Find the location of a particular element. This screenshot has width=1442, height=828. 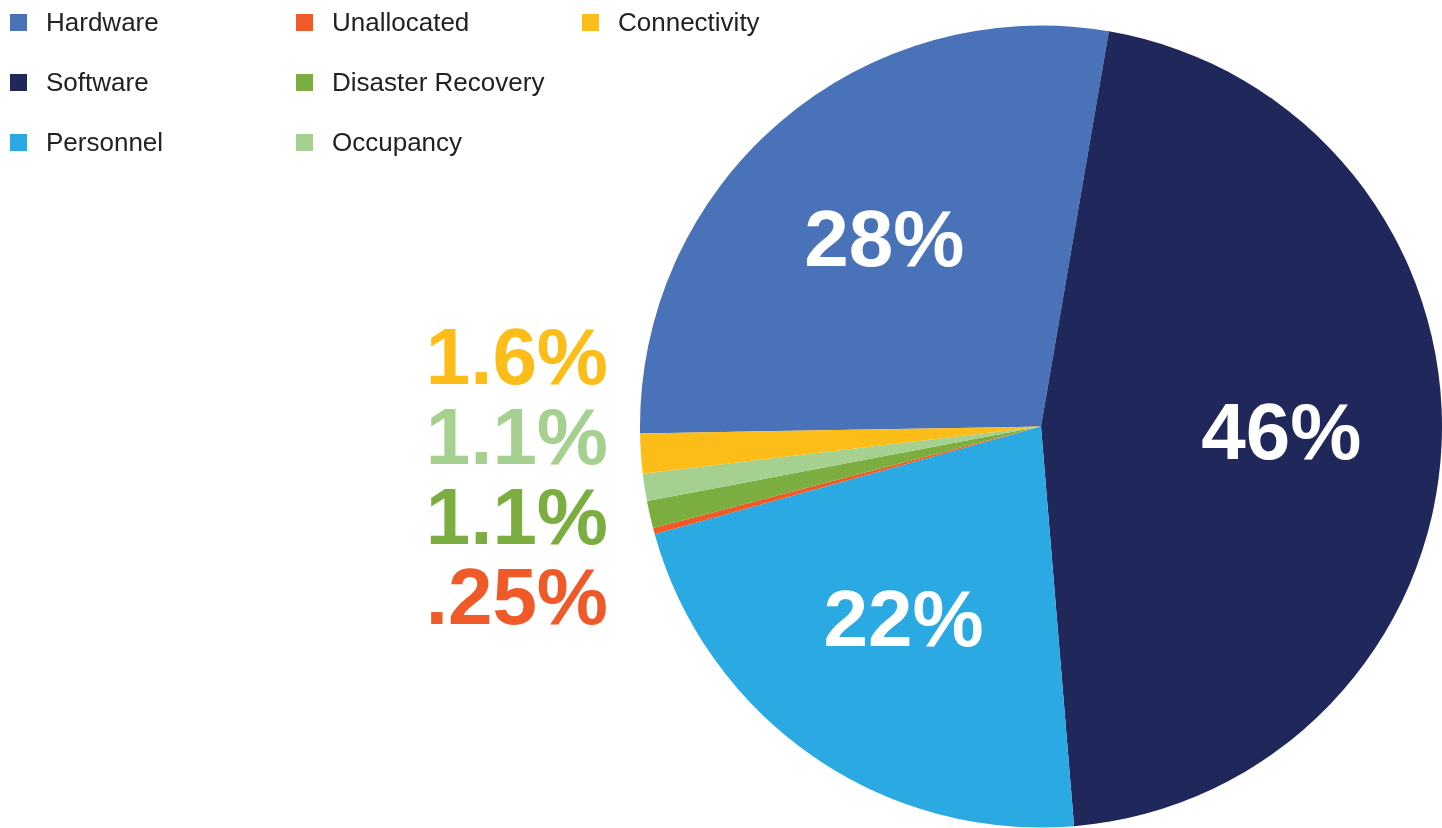

data-label: 46% is located at coordinates (1281, 432).